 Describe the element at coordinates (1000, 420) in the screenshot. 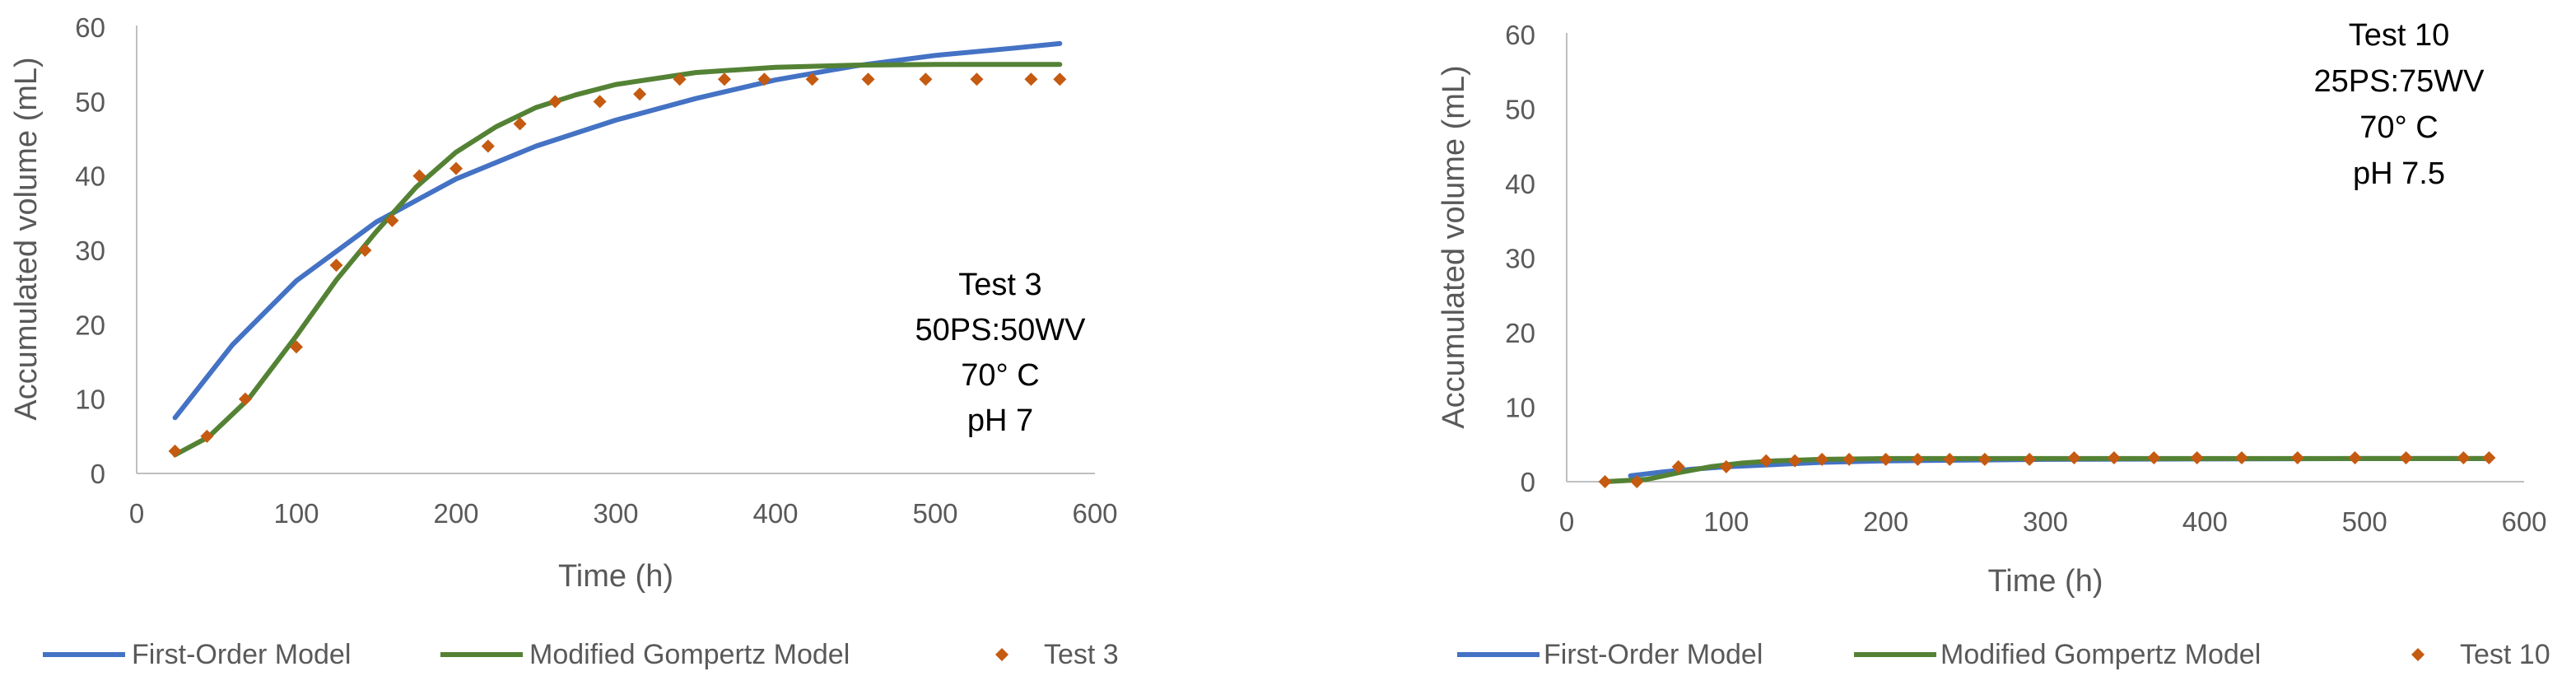

I see `annotation-line: pH 7` at that location.